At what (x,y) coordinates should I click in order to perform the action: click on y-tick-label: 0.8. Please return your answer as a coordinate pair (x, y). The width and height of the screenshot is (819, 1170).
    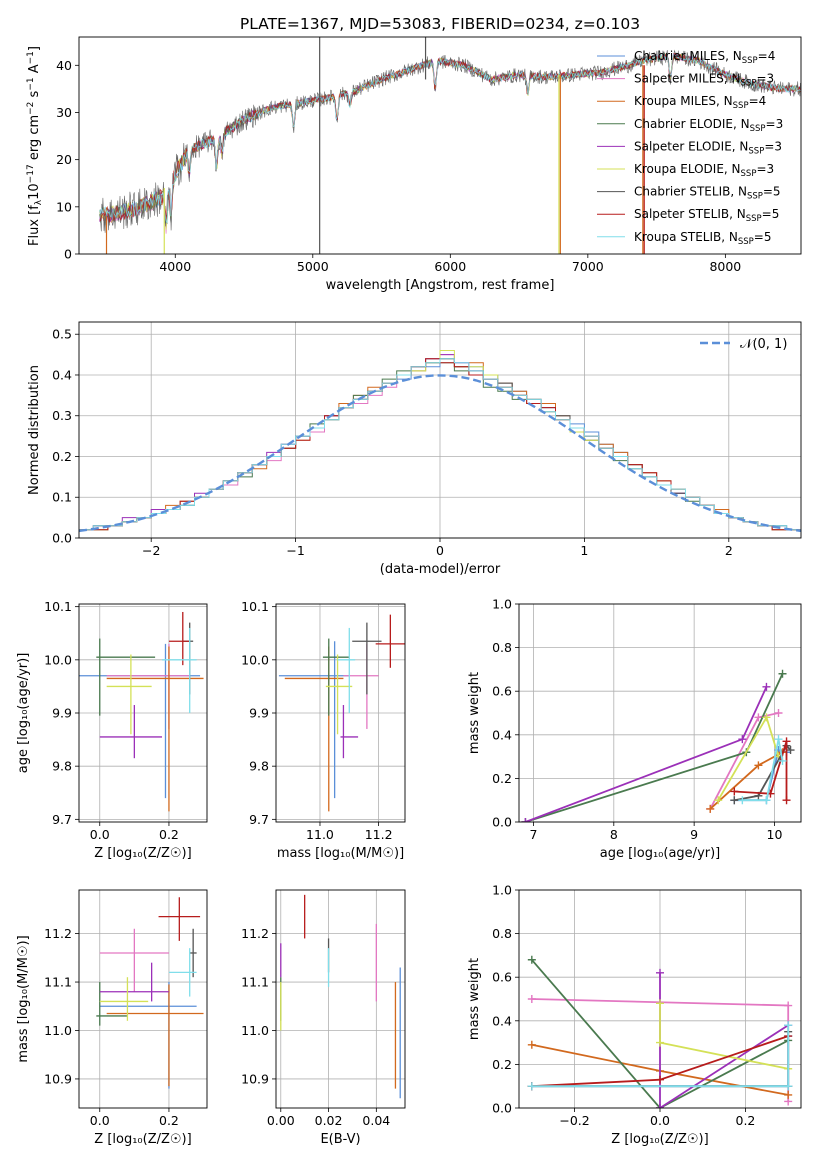
    Looking at the image, I should click on (502, 647).